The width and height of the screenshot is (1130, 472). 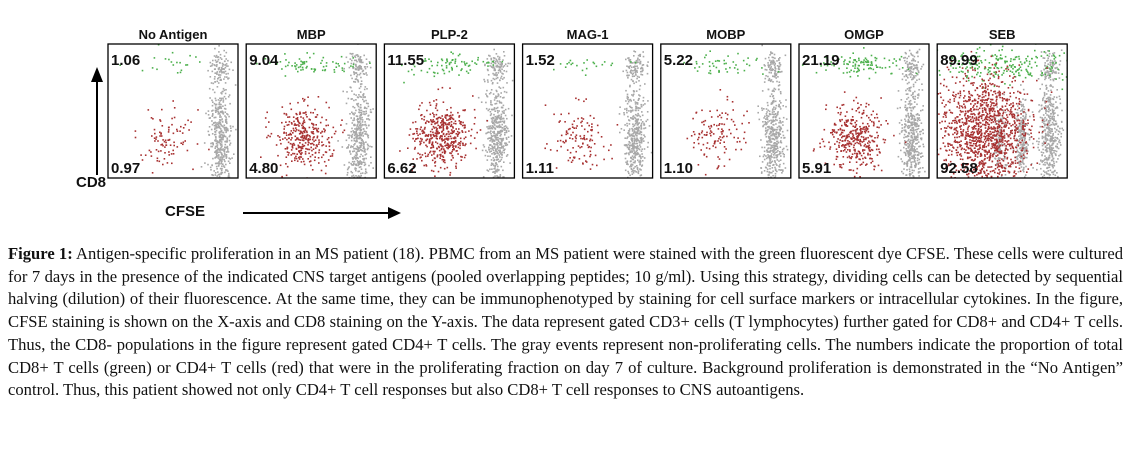 What do you see at coordinates (405, 60) in the screenshot?
I see `cd8-percentage: 11.55` at bounding box center [405, 60].